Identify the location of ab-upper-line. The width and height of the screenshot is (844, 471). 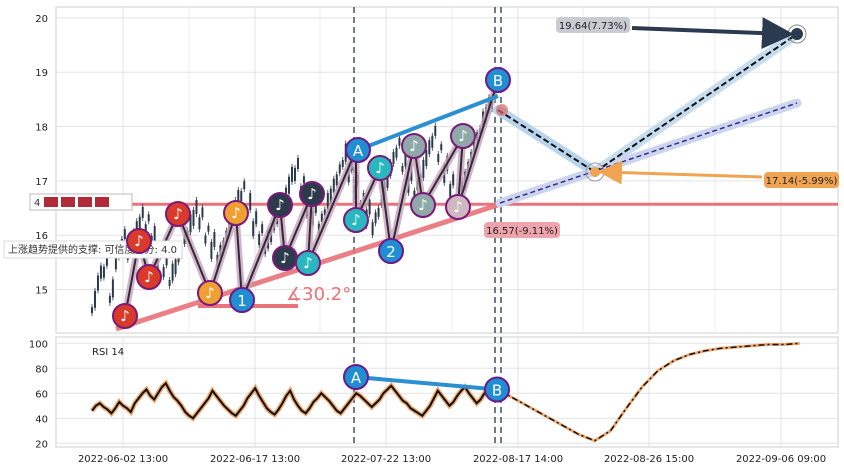
(428, 123).